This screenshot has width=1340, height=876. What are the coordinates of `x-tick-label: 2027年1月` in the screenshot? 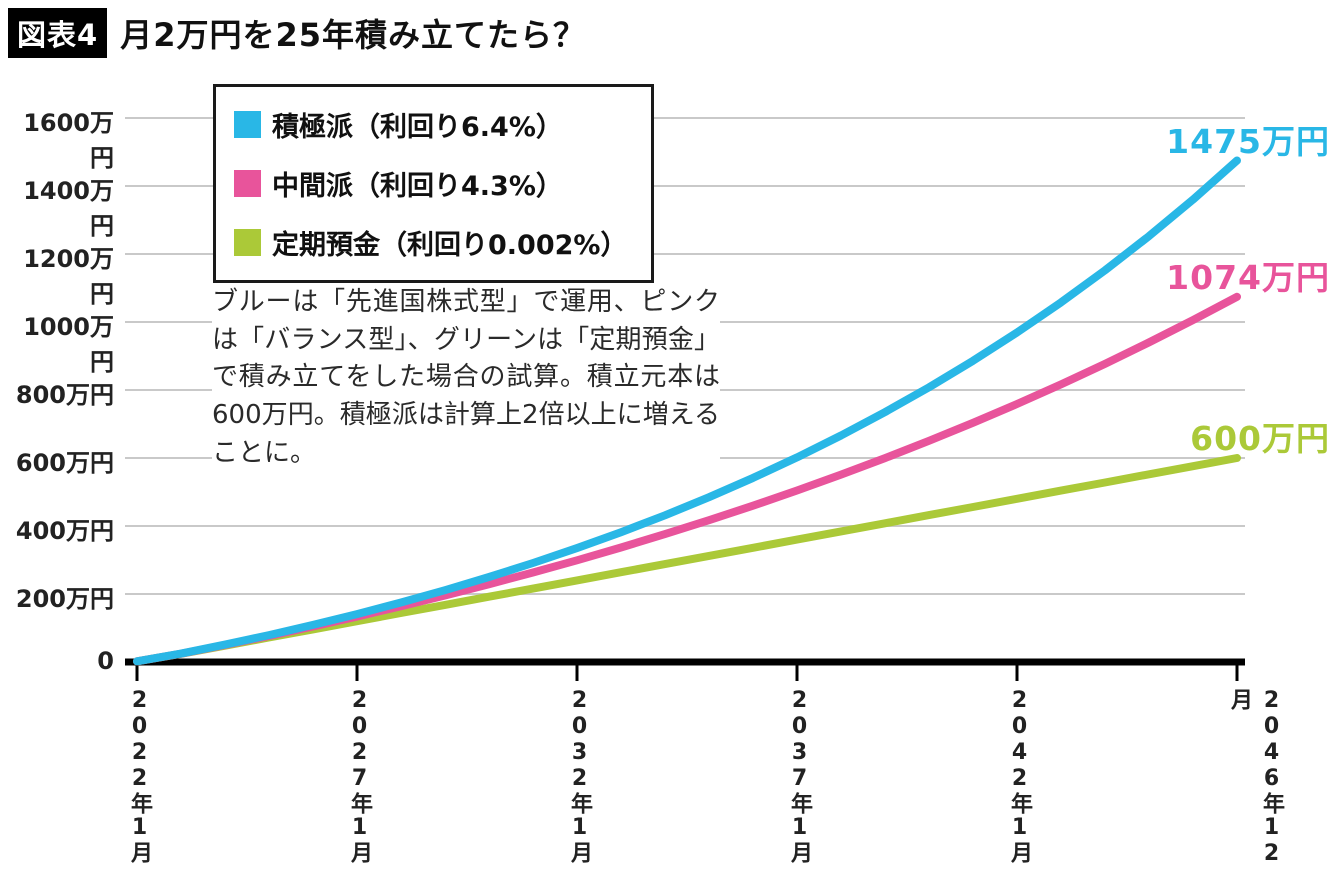 It's located at (359, 776).